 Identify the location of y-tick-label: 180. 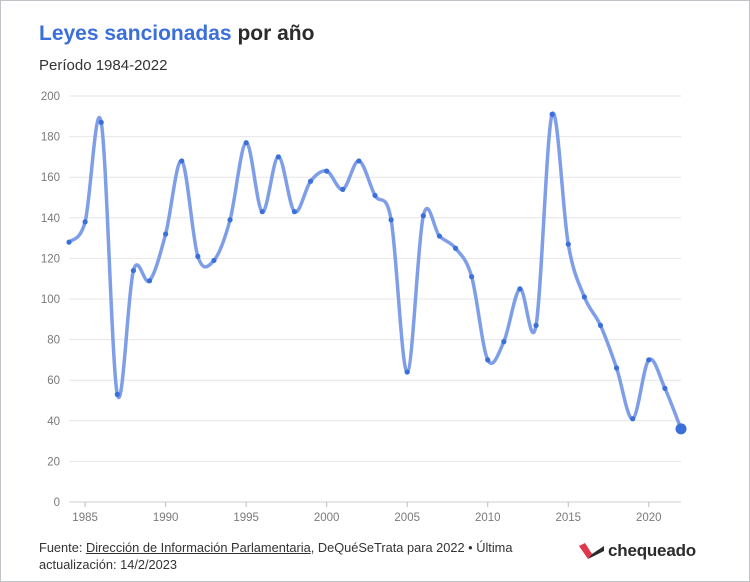
(50, 138).